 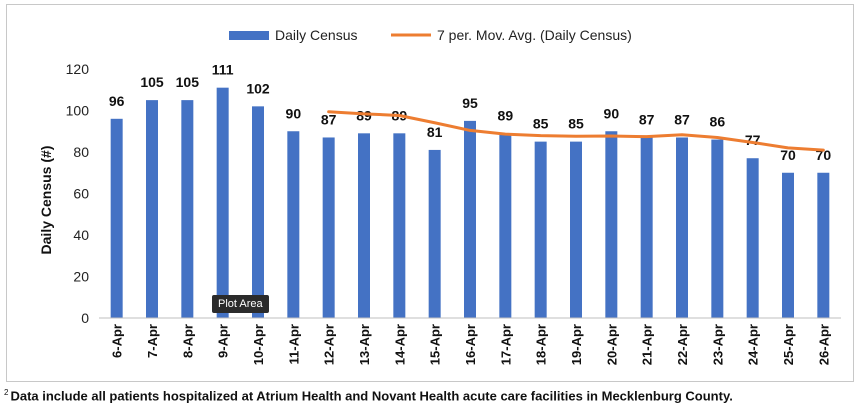 I want to click on y-tick-label: 100, so click(x=78, y=111).